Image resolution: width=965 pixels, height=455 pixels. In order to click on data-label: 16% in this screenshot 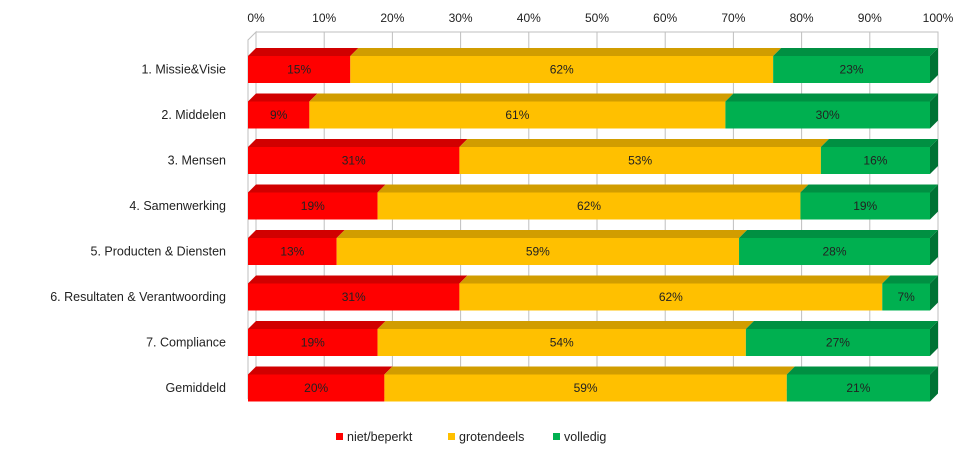, I will do `click(875, 161)`.